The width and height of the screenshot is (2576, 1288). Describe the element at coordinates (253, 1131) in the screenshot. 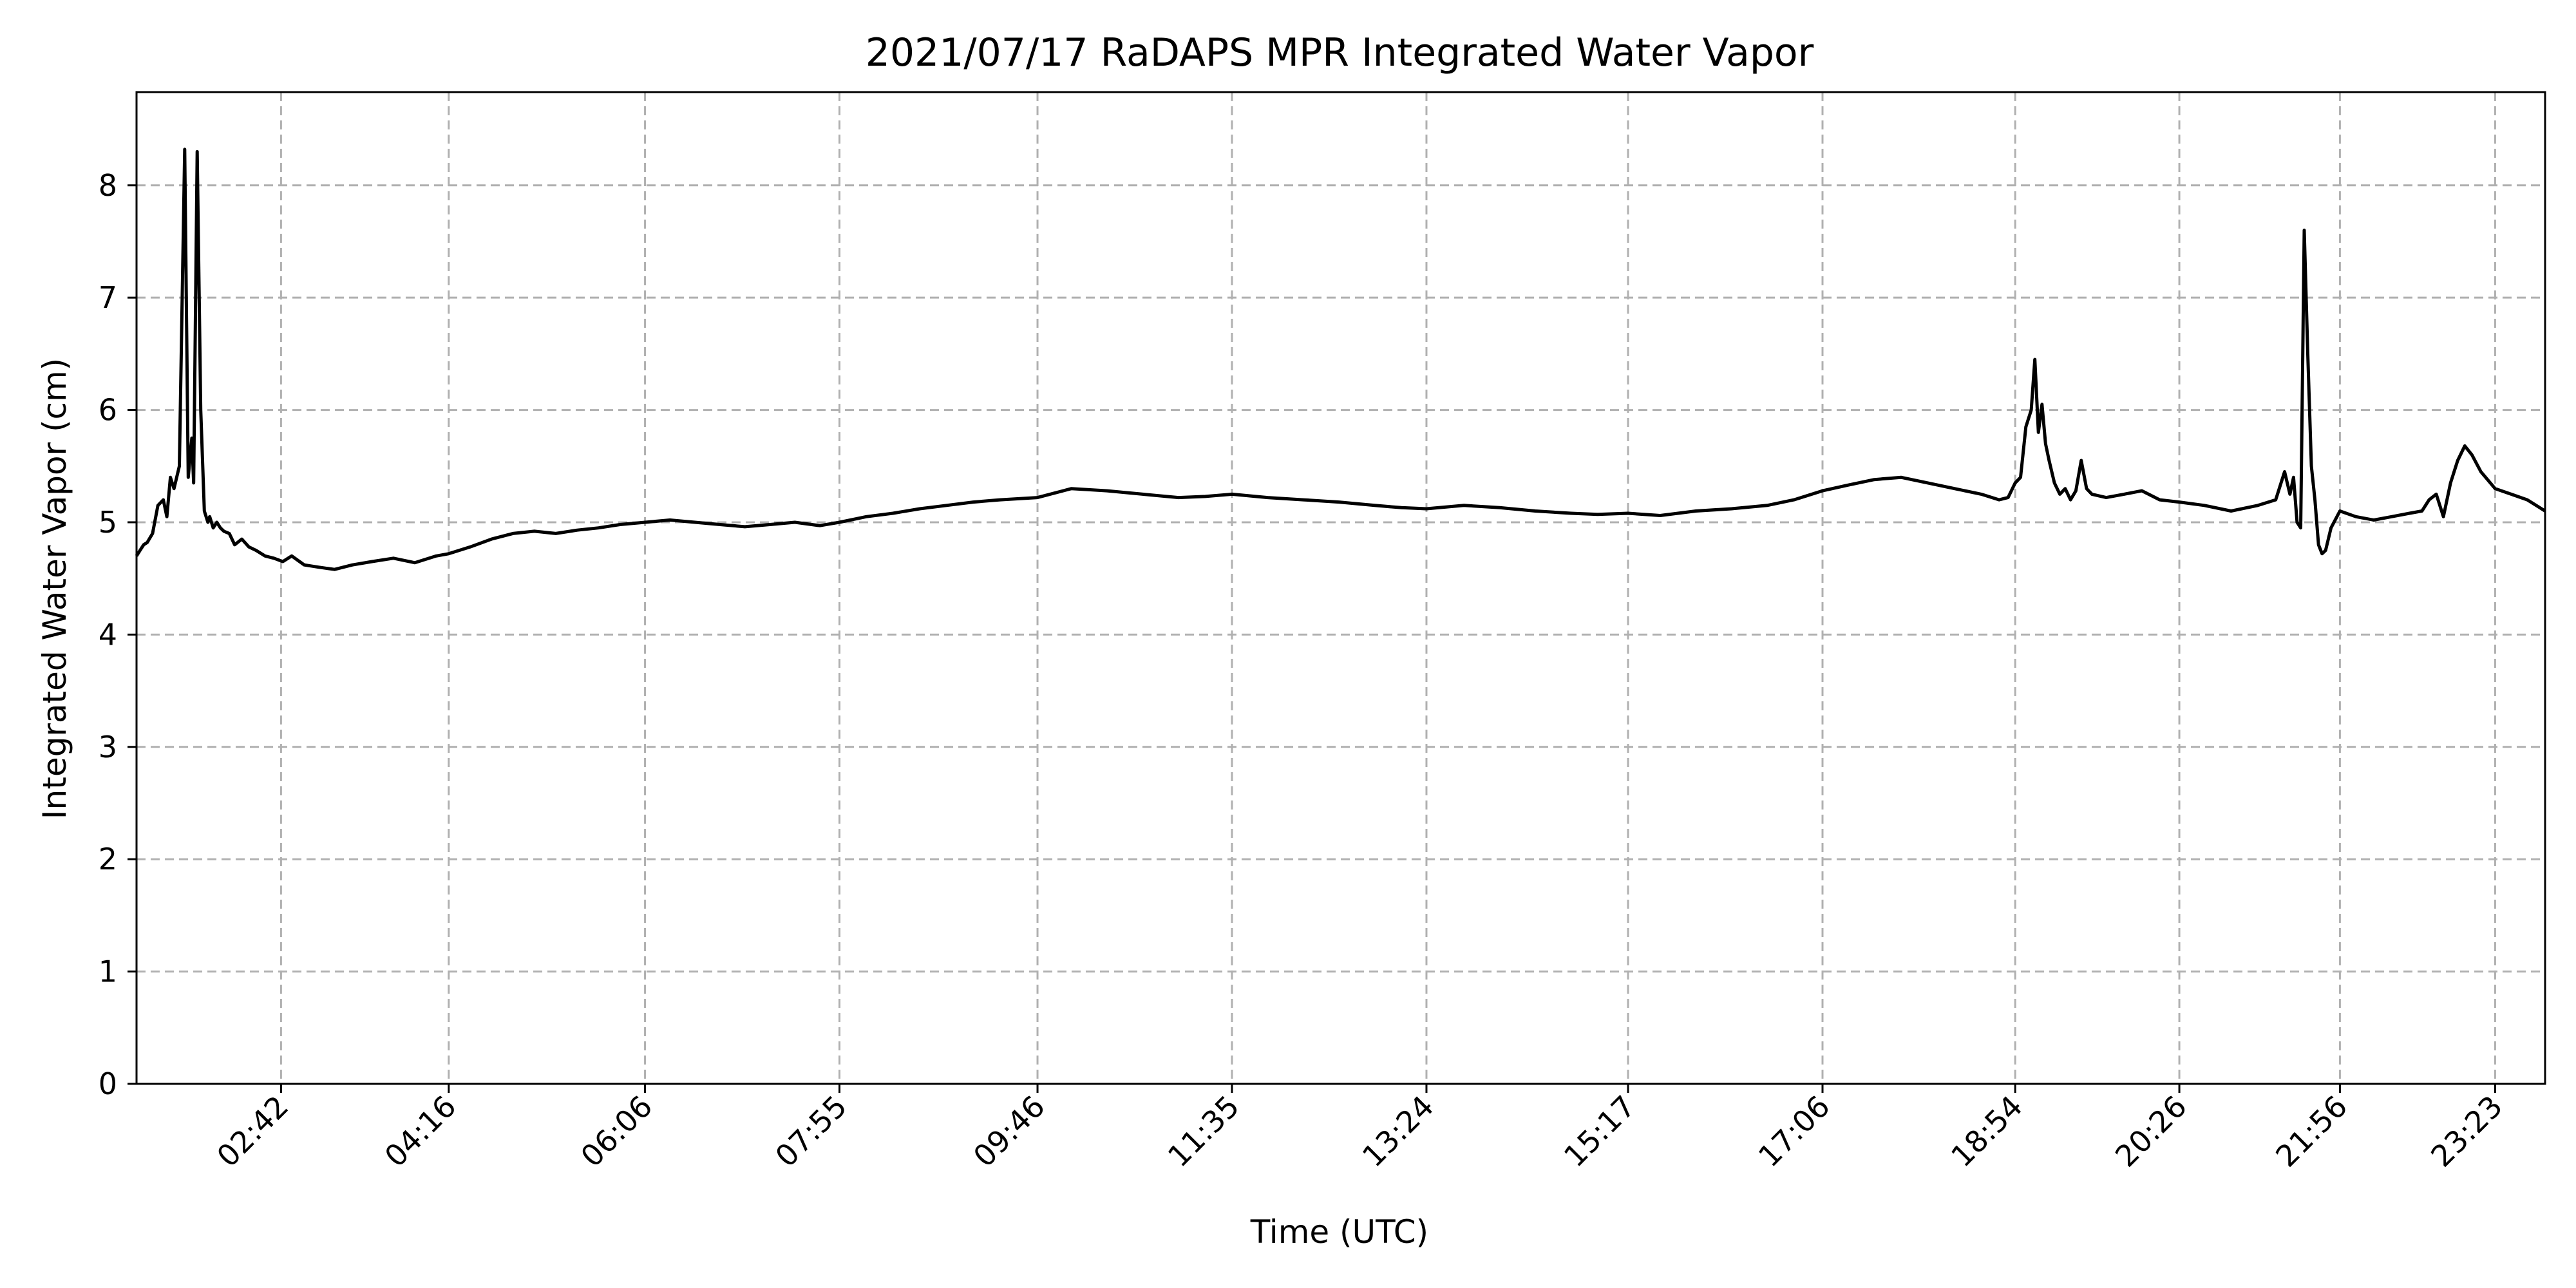

I see `x-tick-label: 02:42` at that location.